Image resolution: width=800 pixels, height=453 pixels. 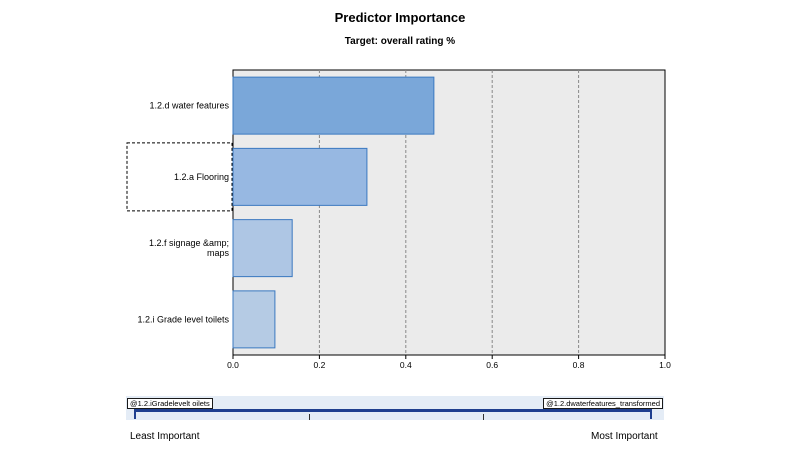 I want to click on selection-box, so click(x=179, y=177).